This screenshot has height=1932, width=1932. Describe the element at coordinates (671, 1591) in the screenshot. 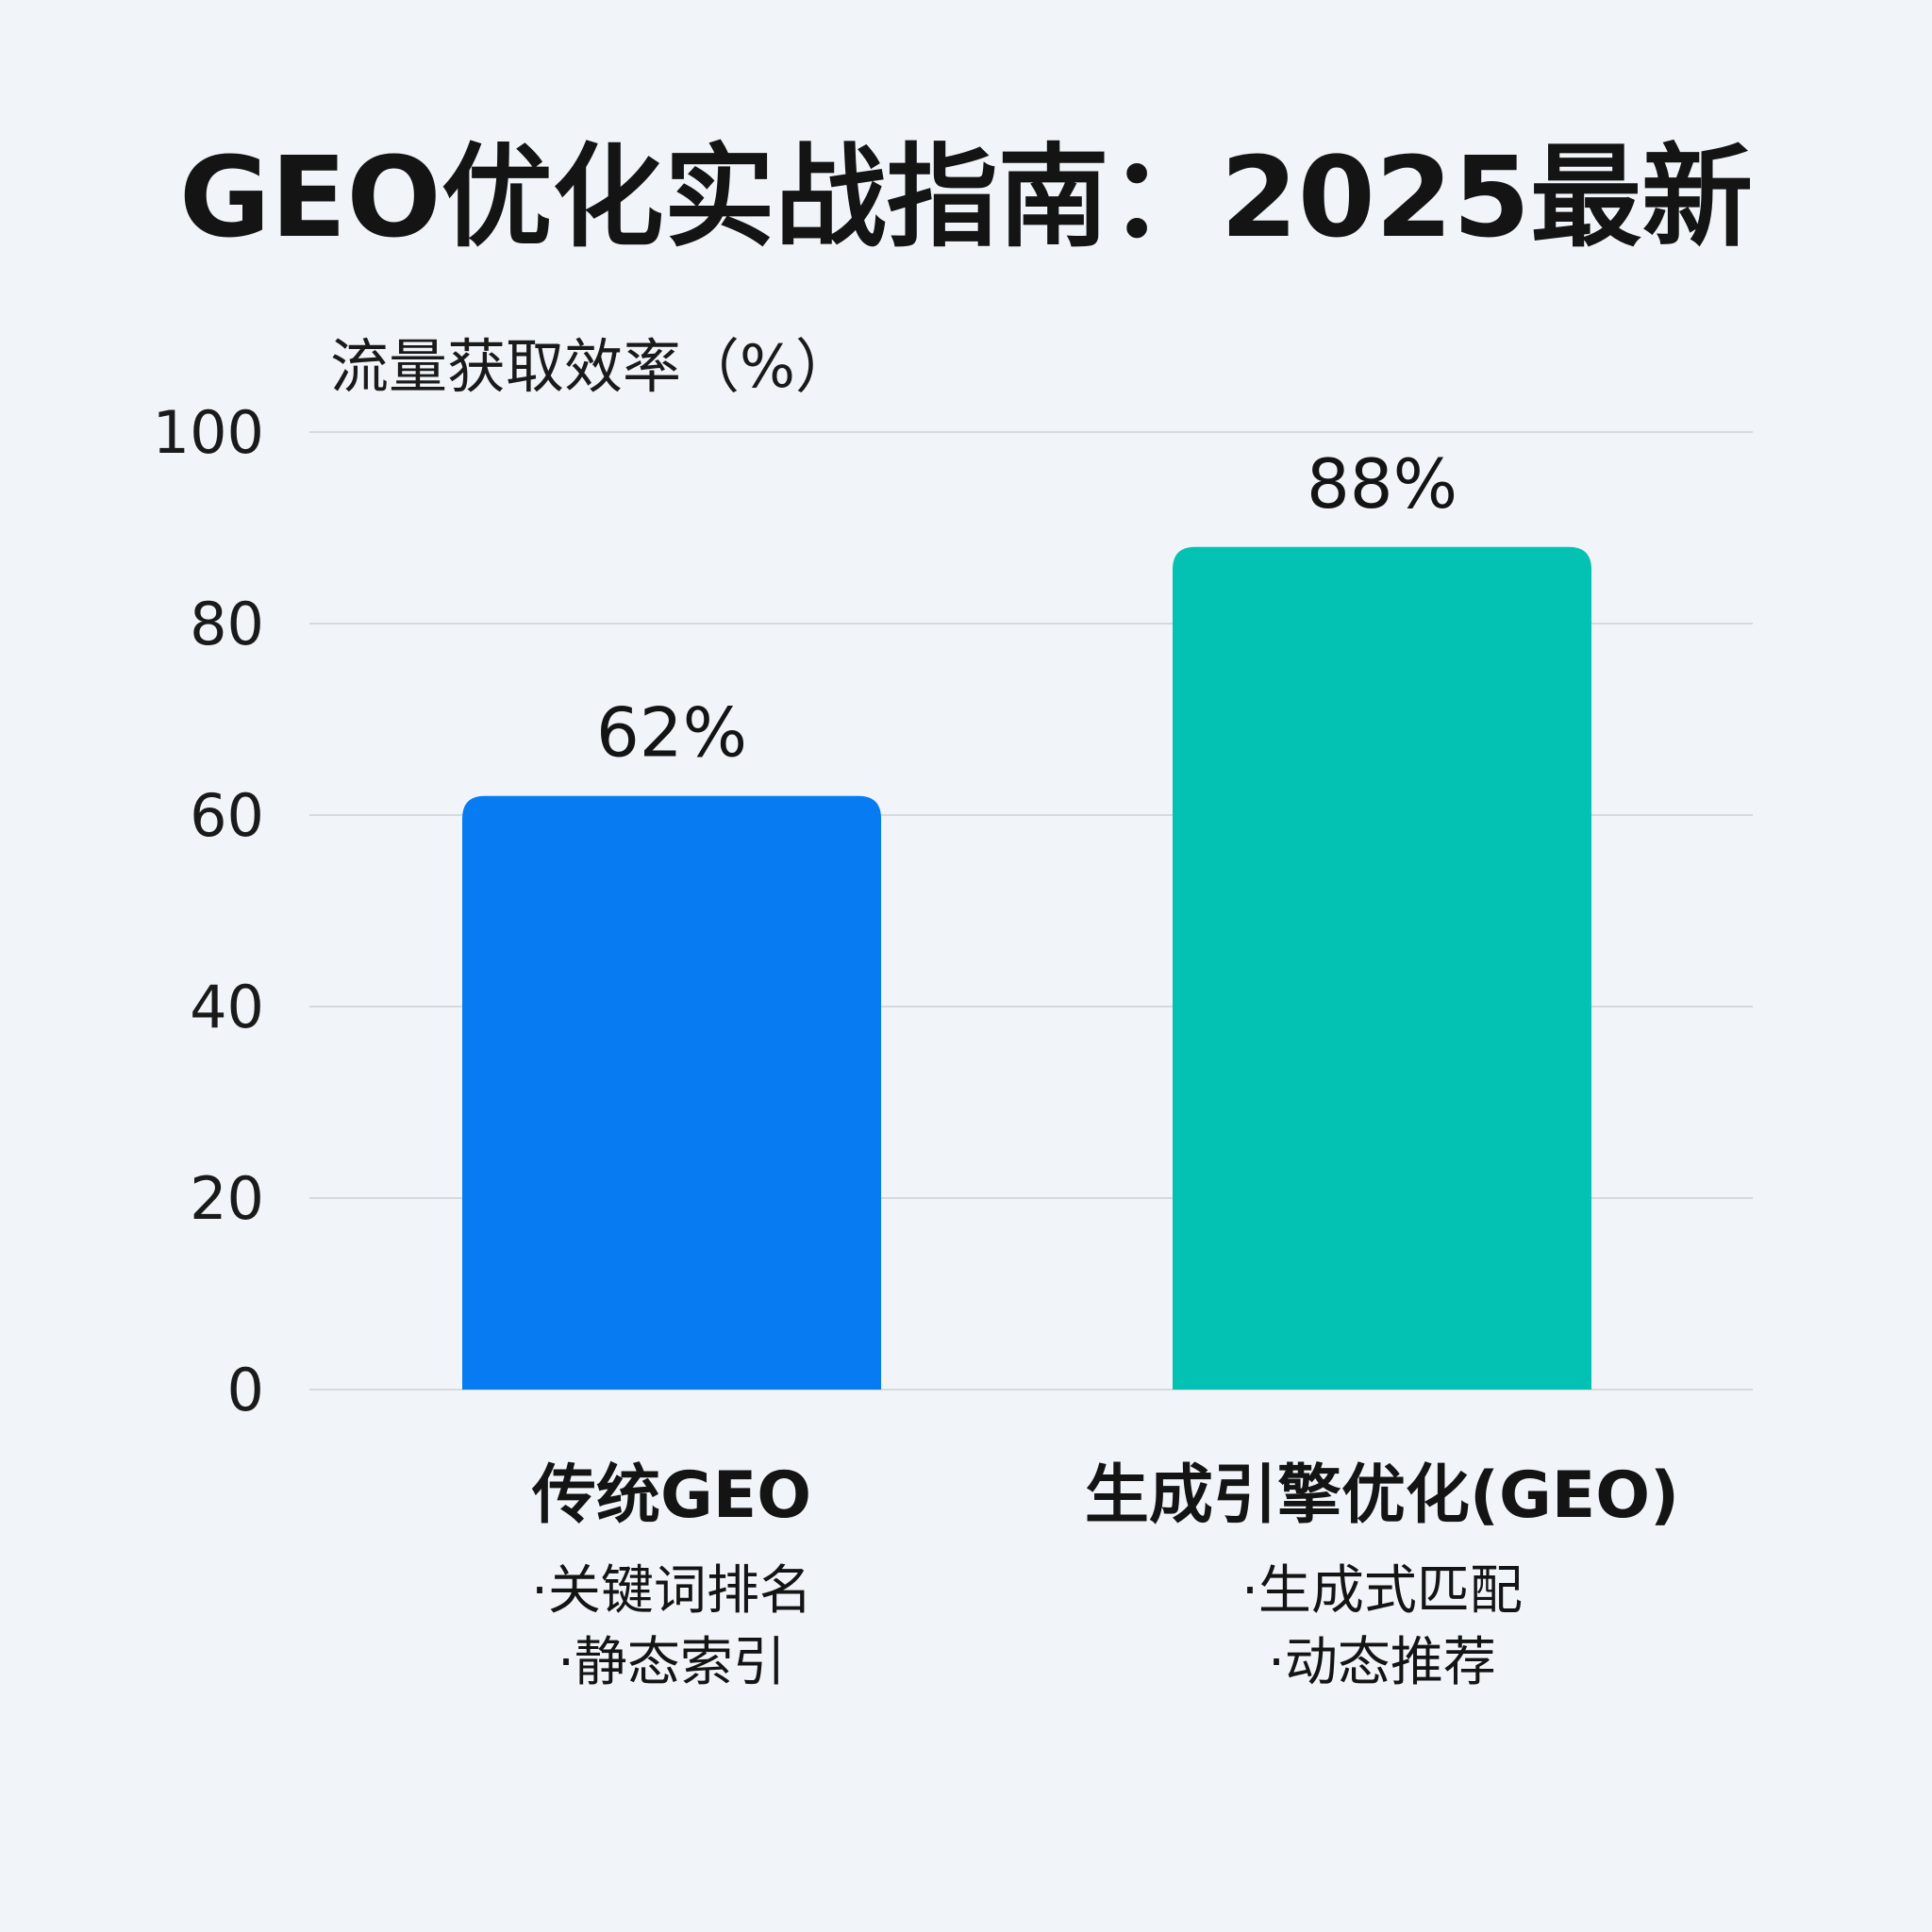

I see `category-bullet-0-0: ·关键词排名` at that location.